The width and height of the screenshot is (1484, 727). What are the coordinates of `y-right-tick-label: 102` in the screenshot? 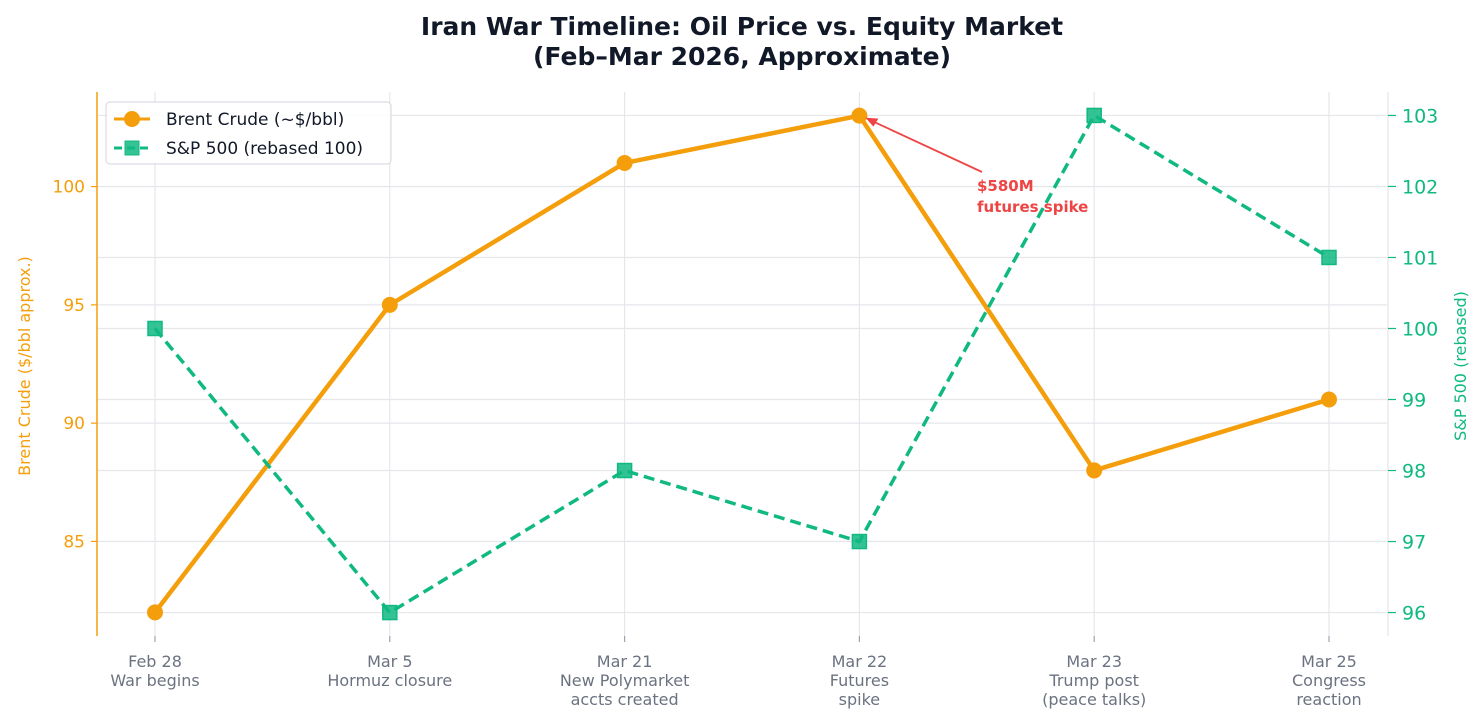 It's located at (1420, 187).